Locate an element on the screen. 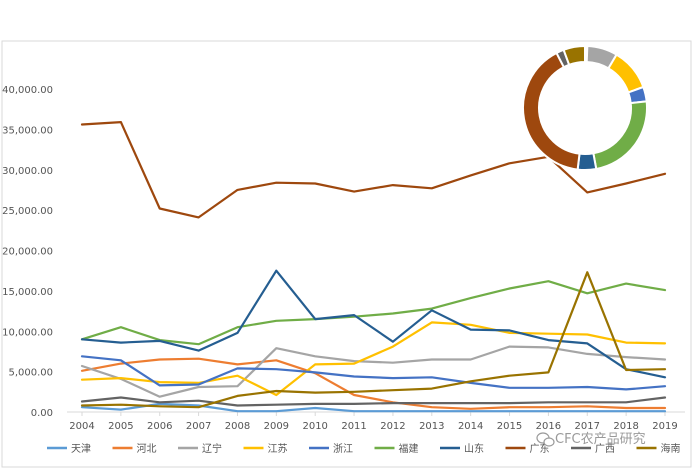 This screenshot has width=700, height=469. x-tick-label: 2018 is located at coordinates (625, 426).